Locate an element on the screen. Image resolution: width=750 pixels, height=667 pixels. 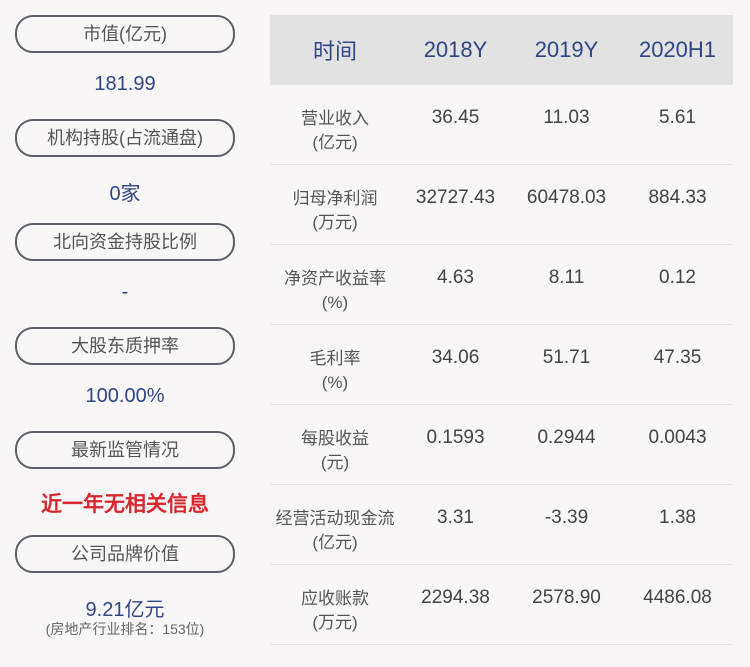
cell: -3.39 is located at coordinates (566, 517).